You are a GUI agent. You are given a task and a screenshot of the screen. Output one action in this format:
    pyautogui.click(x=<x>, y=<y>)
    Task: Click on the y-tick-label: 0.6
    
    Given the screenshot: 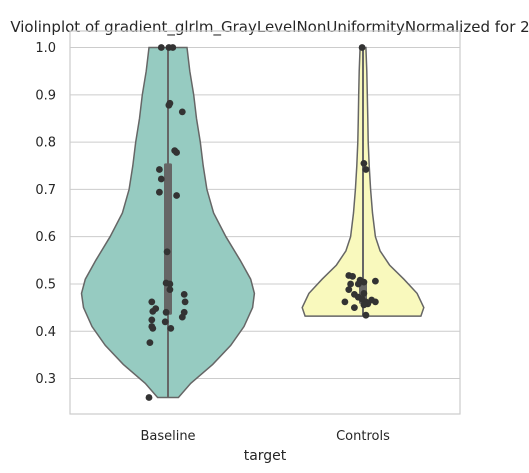 What is the action you would take?
    pyautogui.click(x=45, y=237)
    